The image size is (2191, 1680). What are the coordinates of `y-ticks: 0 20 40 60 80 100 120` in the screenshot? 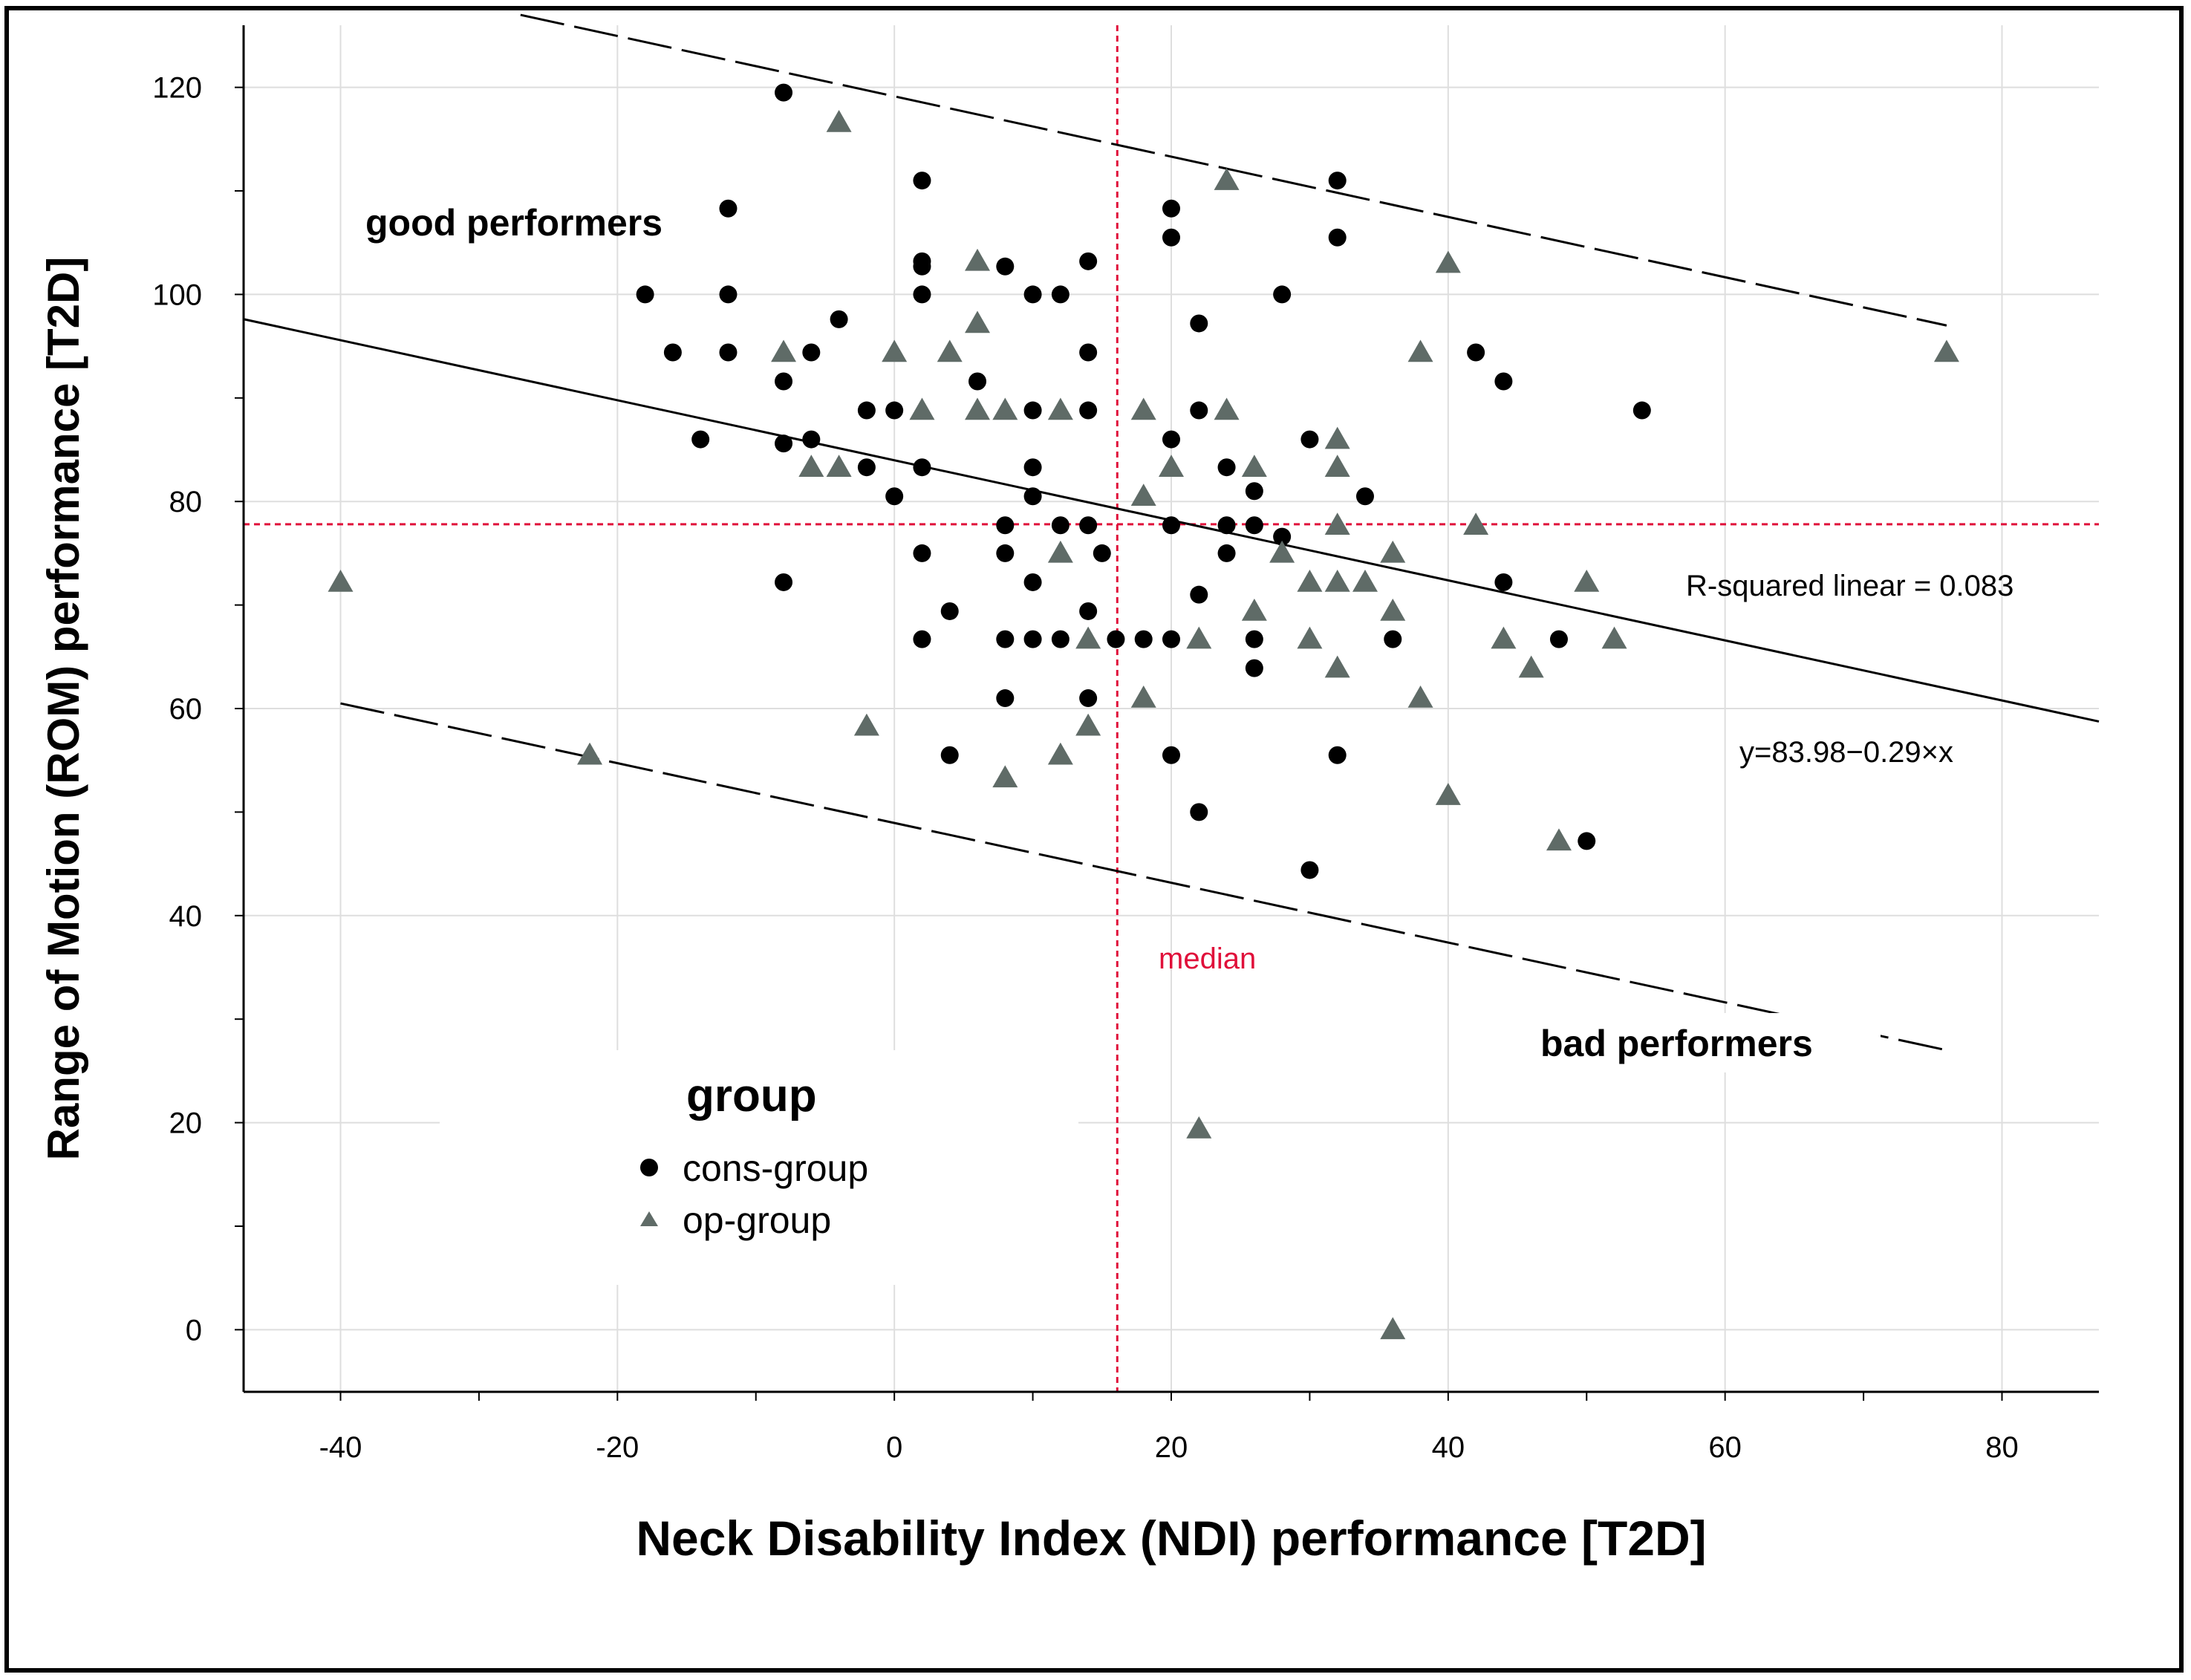 It's located at (198, 710).